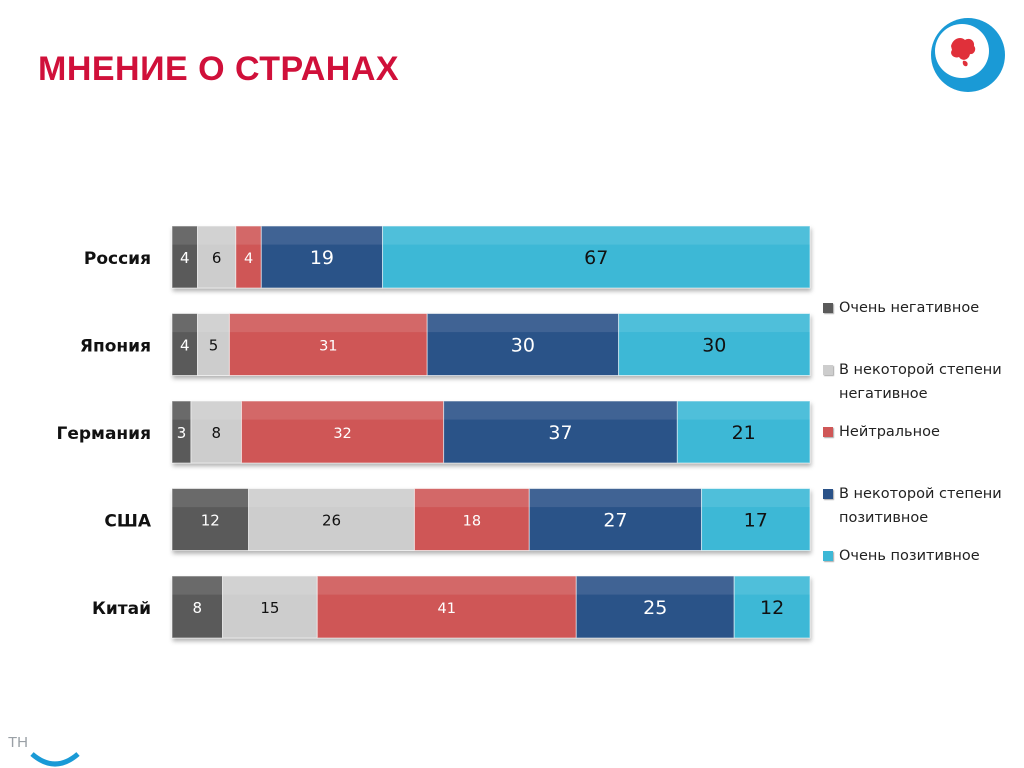 Image resolution: width=1024 pixels, height=768 pixels. I want to click on data-label: 17, so click(756, 521).